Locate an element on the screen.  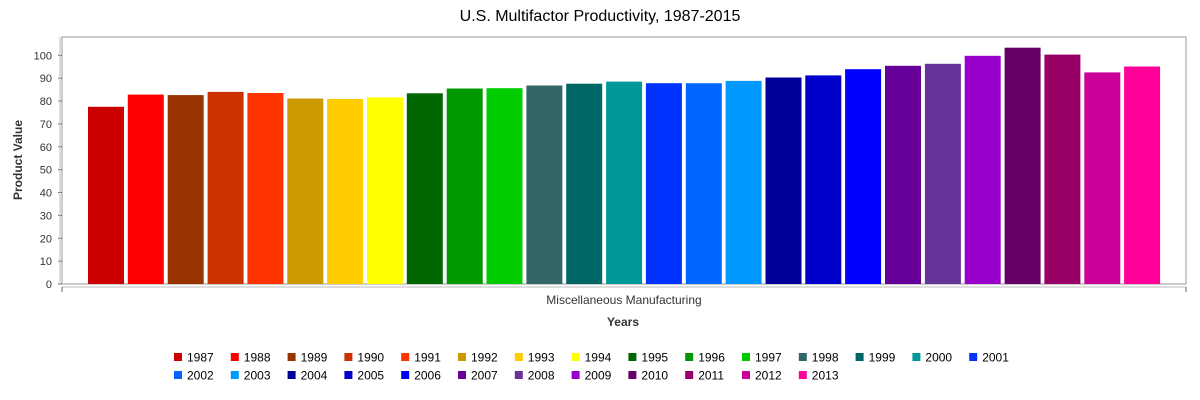
bar-1988 is located at coordinates (145, 189).